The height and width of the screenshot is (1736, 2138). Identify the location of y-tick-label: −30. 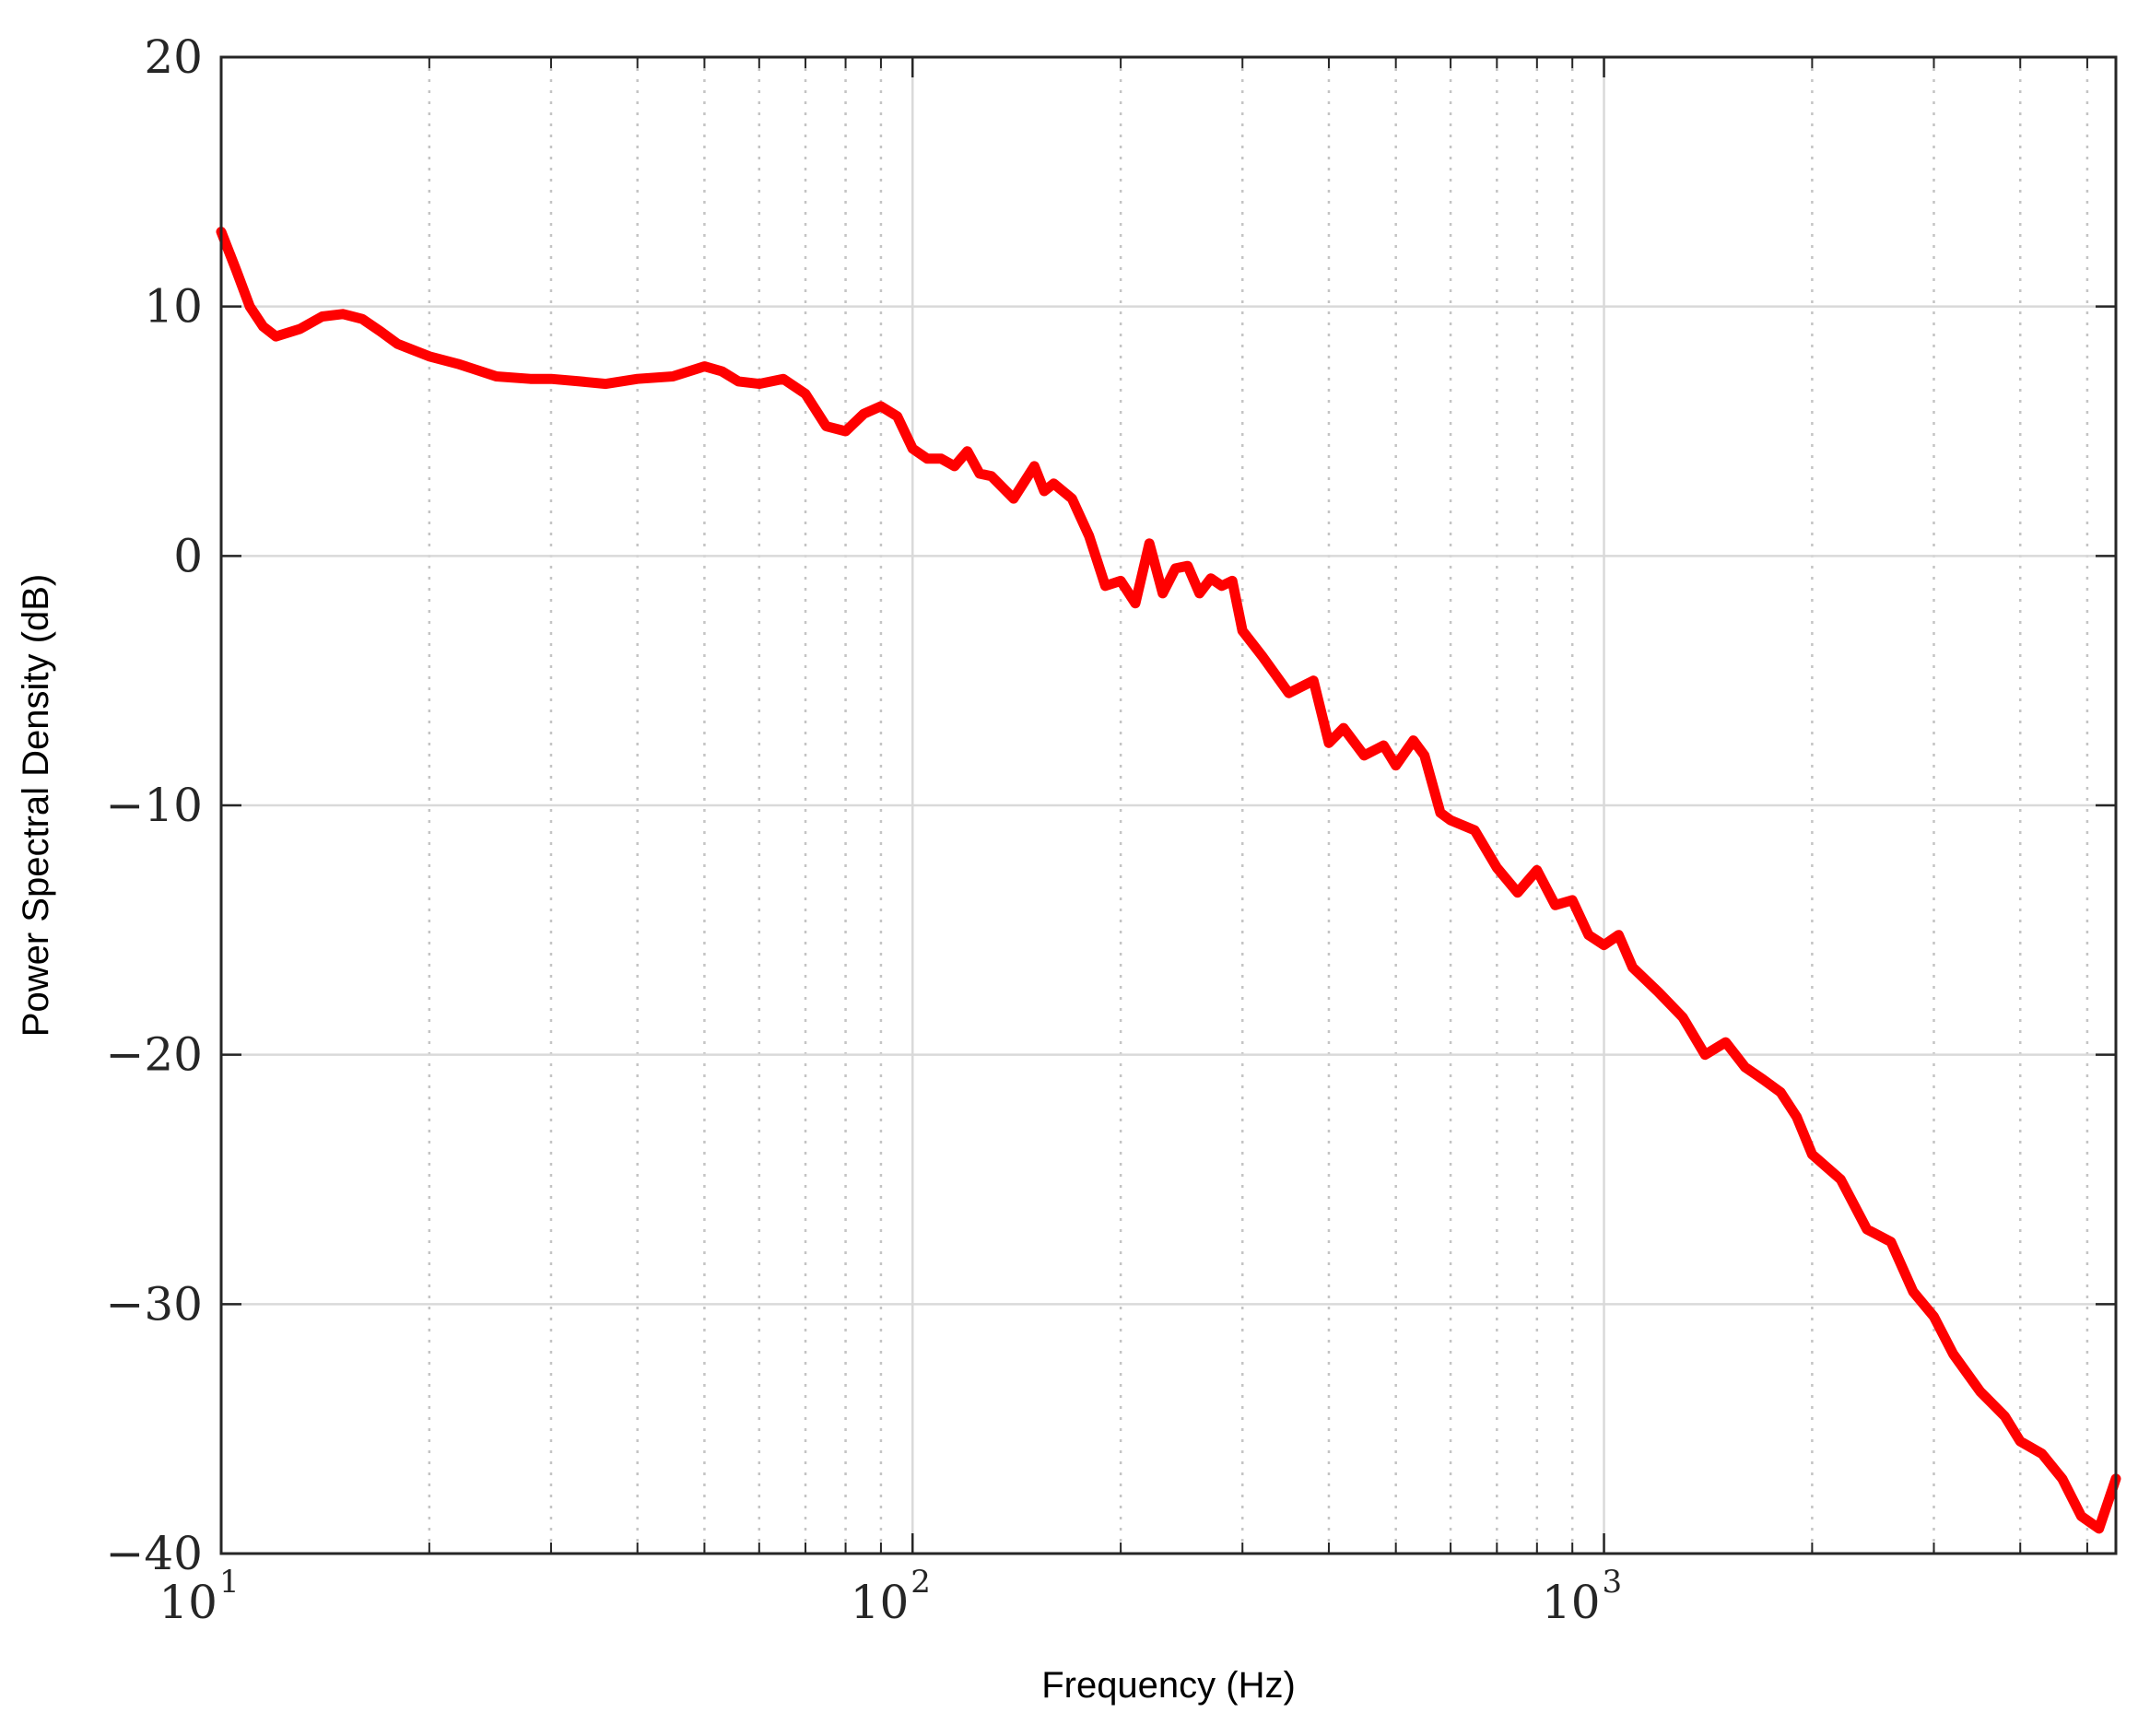
(154, 1304).